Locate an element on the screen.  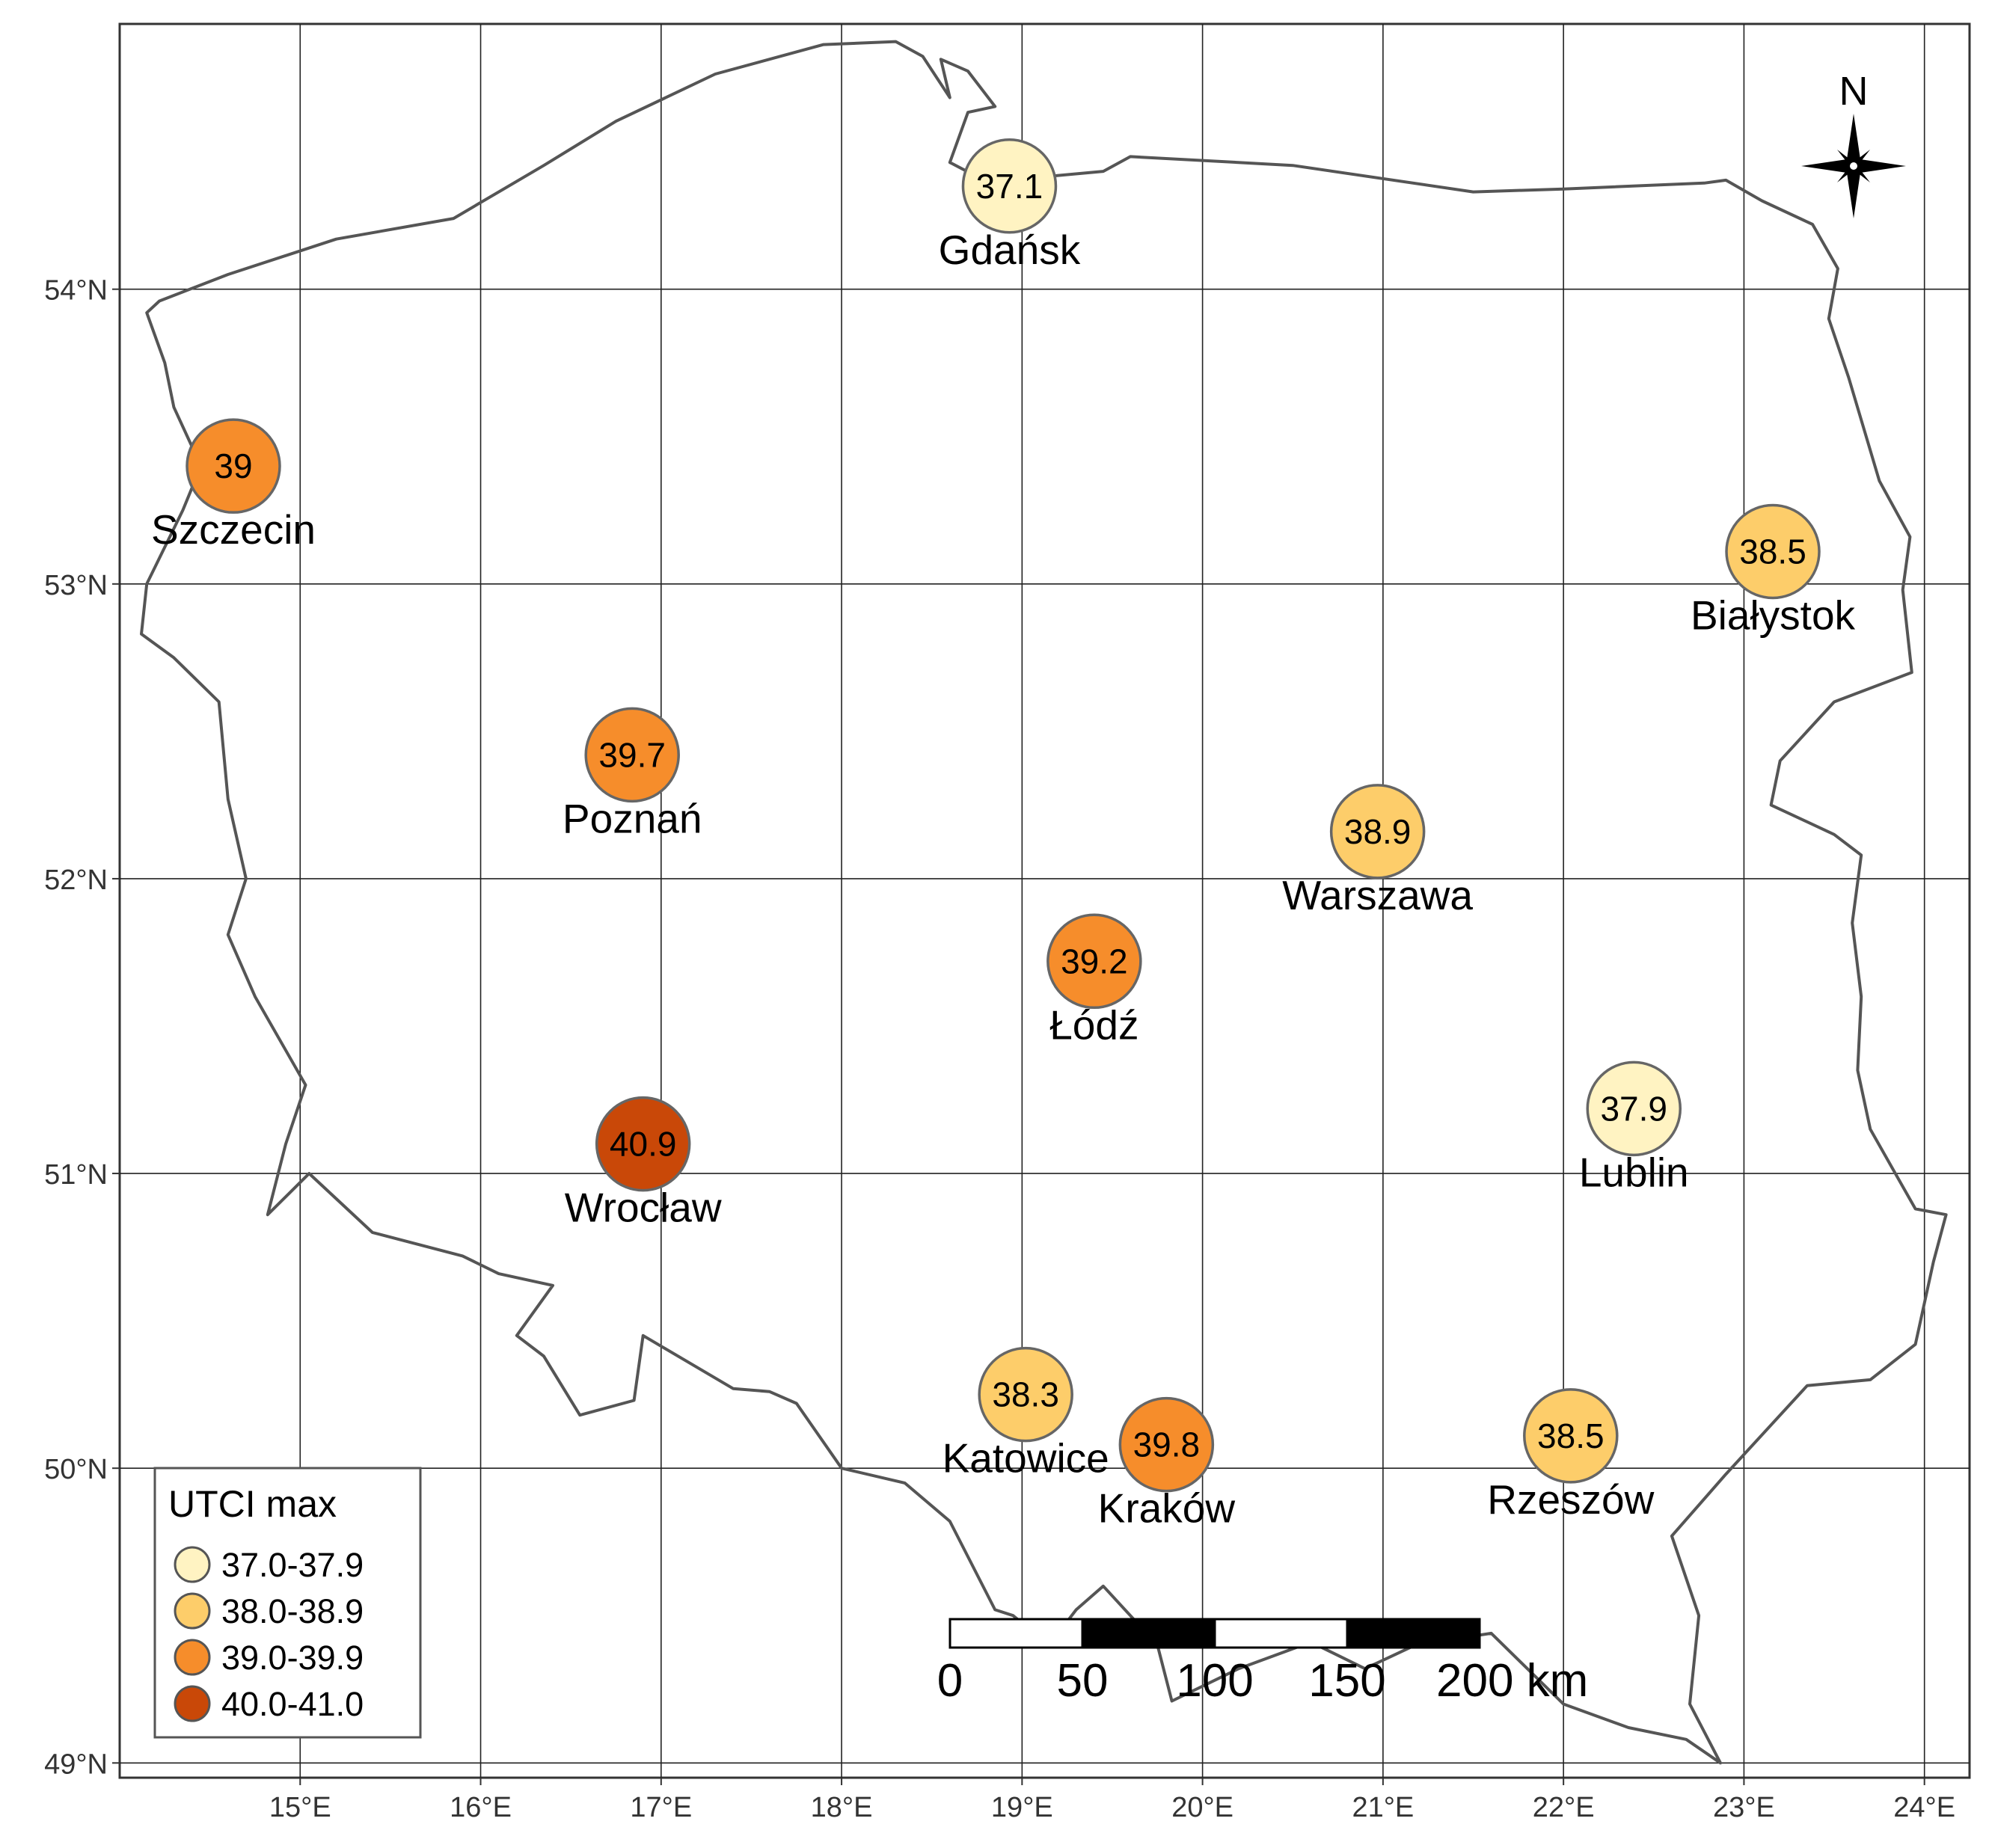
city-label-warszawa: Warszawa is located at coordinates (1377, 895).